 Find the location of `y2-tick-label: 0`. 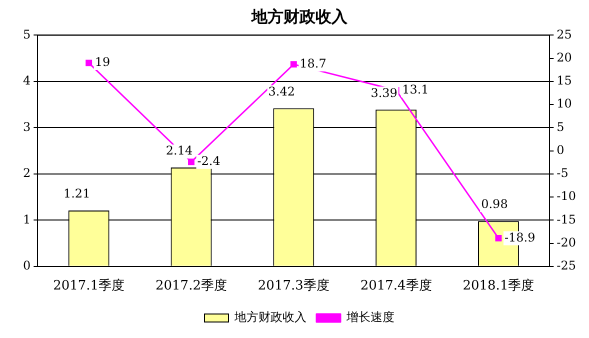

y2-tick-label: 0 is located at coordinates (560, 149).